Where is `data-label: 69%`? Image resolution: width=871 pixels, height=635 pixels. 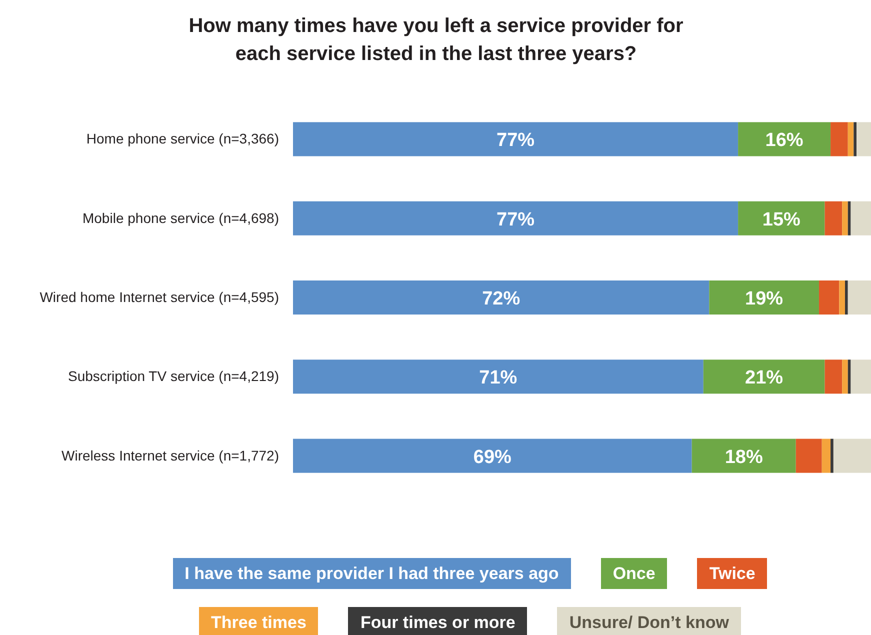 data-label: 69% is located at coordinates (492, 457).